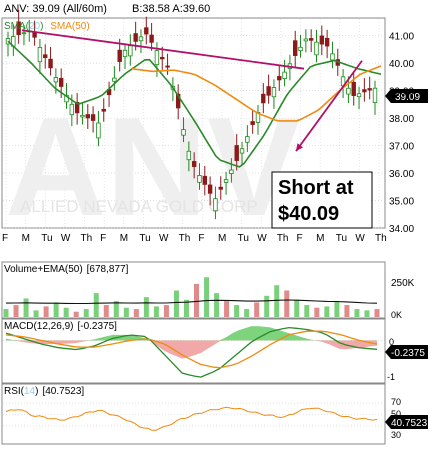 The width and height of the screenshot is (430, 450). I want to click on short-arrow-head, so click(300, 147).